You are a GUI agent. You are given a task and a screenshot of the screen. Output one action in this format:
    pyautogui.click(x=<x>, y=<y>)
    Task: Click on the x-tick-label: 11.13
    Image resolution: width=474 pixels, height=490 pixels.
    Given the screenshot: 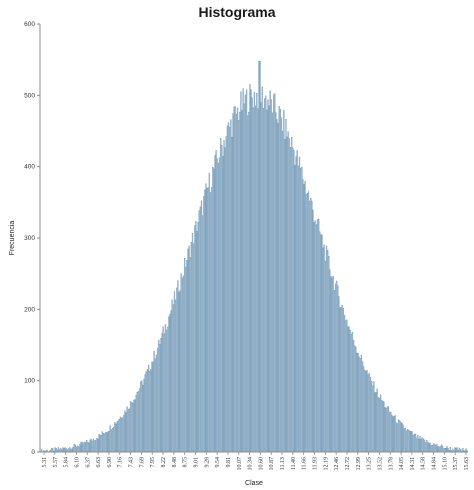 What is the action you would take?
    pyautogui.click(x=283, y=463)
    